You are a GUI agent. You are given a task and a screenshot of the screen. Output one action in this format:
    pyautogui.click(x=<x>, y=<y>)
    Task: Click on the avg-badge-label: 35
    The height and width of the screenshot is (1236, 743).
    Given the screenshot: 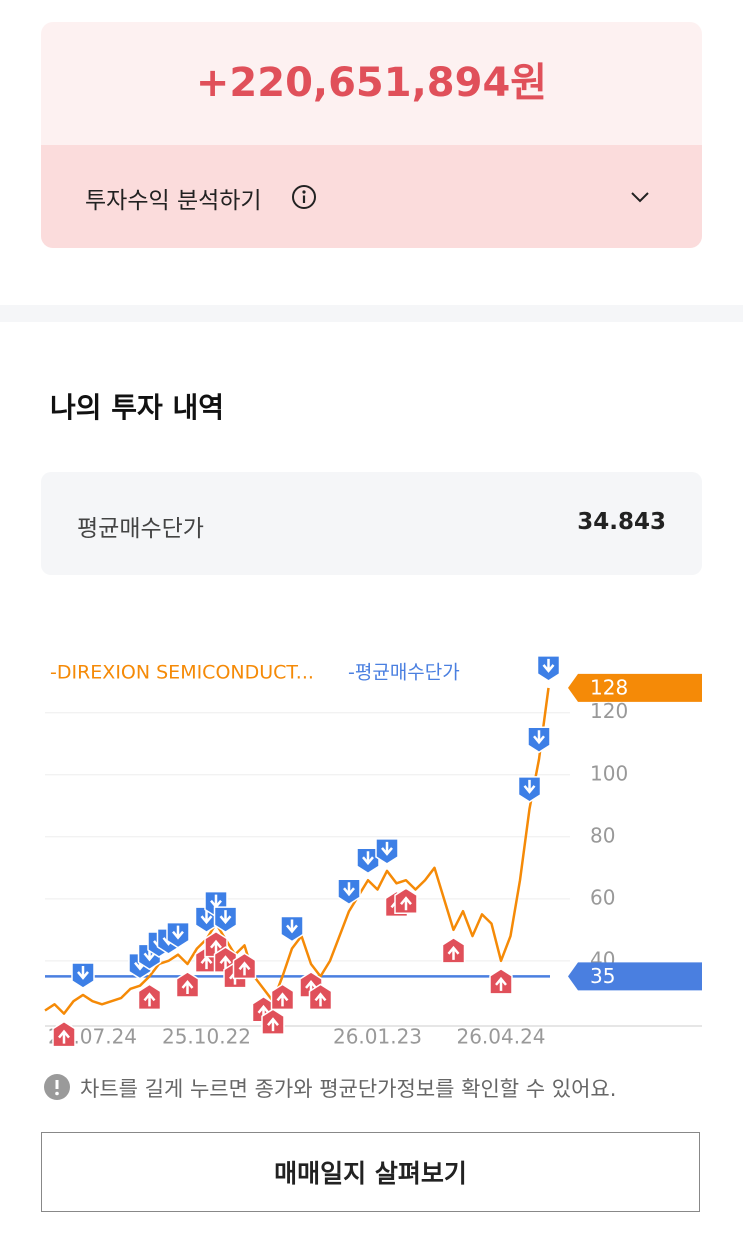 What is the action you would take?
    pyautogui.click(x=602, y=976)
    